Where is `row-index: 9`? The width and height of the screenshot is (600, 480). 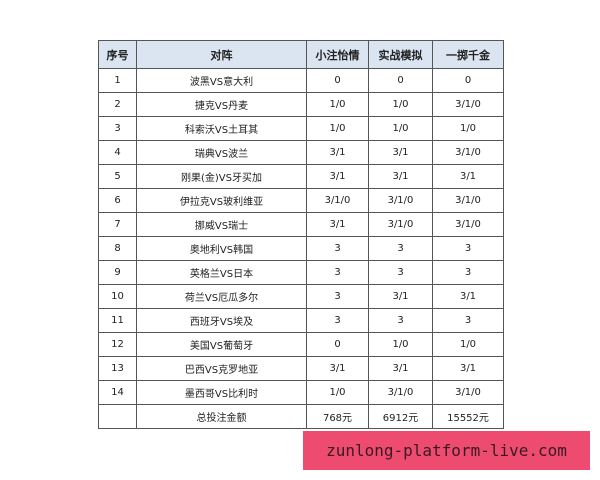 row-index: 9 is located at coordinates (117, 272).